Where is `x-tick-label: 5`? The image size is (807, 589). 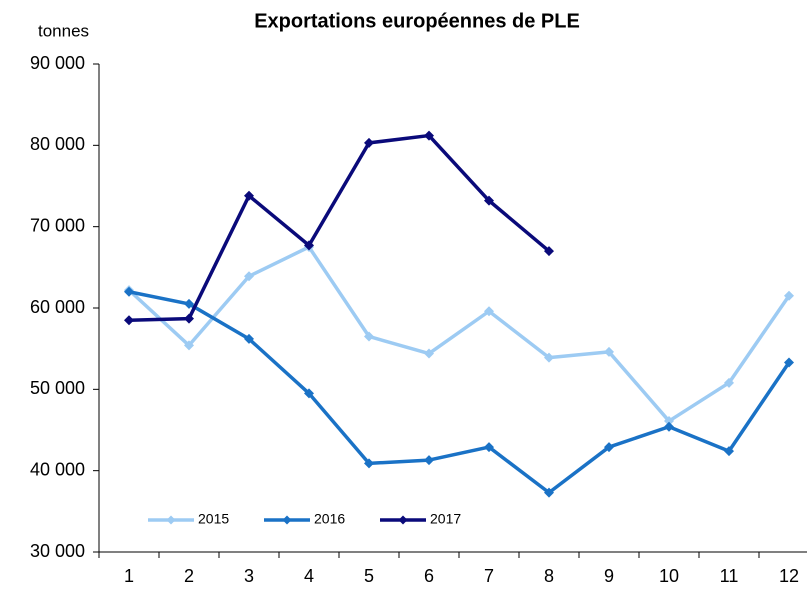 x-tick-label: 5 is located at coordinates (369, 576).